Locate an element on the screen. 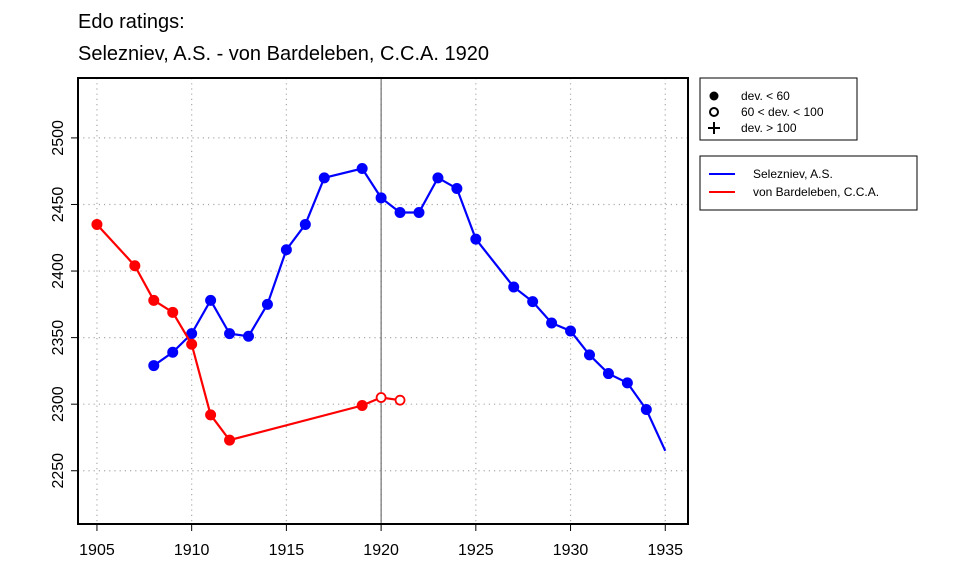 The width and height of the screenshot is (960, 576). x-tick-label-1915: 1915 is located at coordinates (287, 550).